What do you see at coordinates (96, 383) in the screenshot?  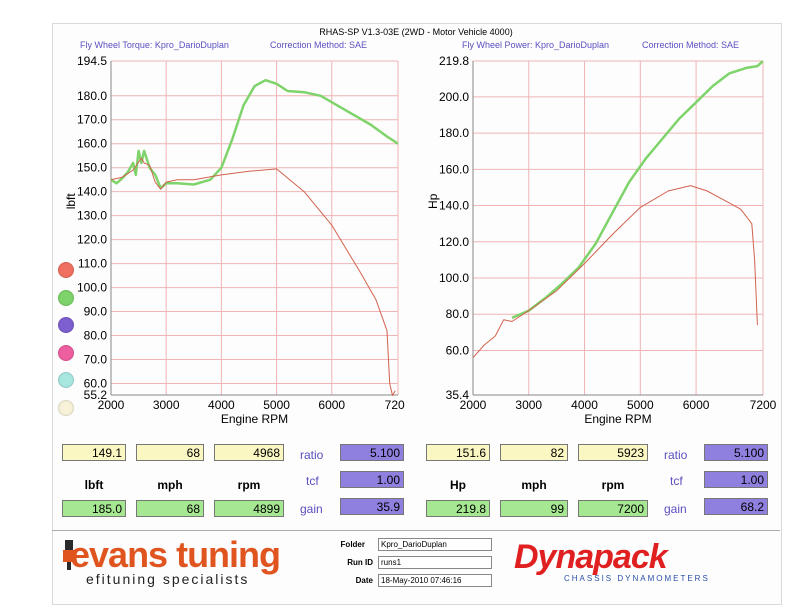 I see `torque-ytick-label: 60.0` at bounding box center [96, 383].